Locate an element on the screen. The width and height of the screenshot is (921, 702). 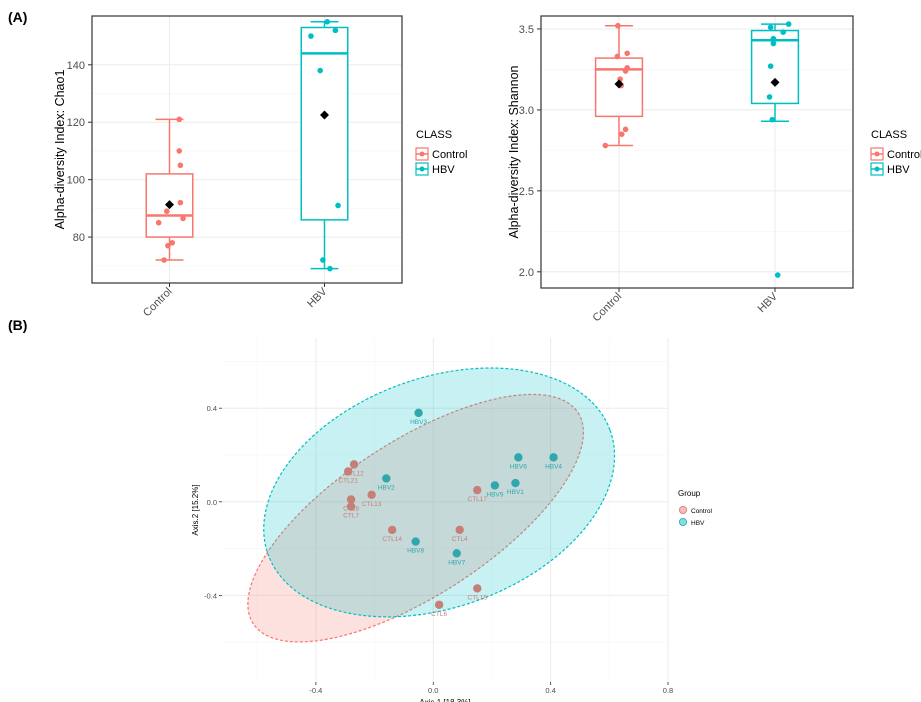
sample-point: HBV8 is located at coordinates (416, 546).